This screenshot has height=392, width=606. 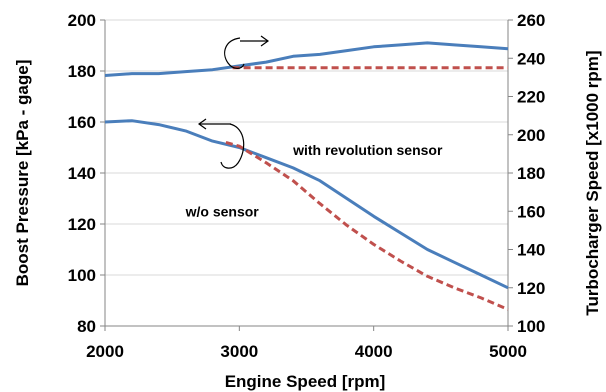 I want to click on left-y-tick-label: 80, so click(x=86, y=326).